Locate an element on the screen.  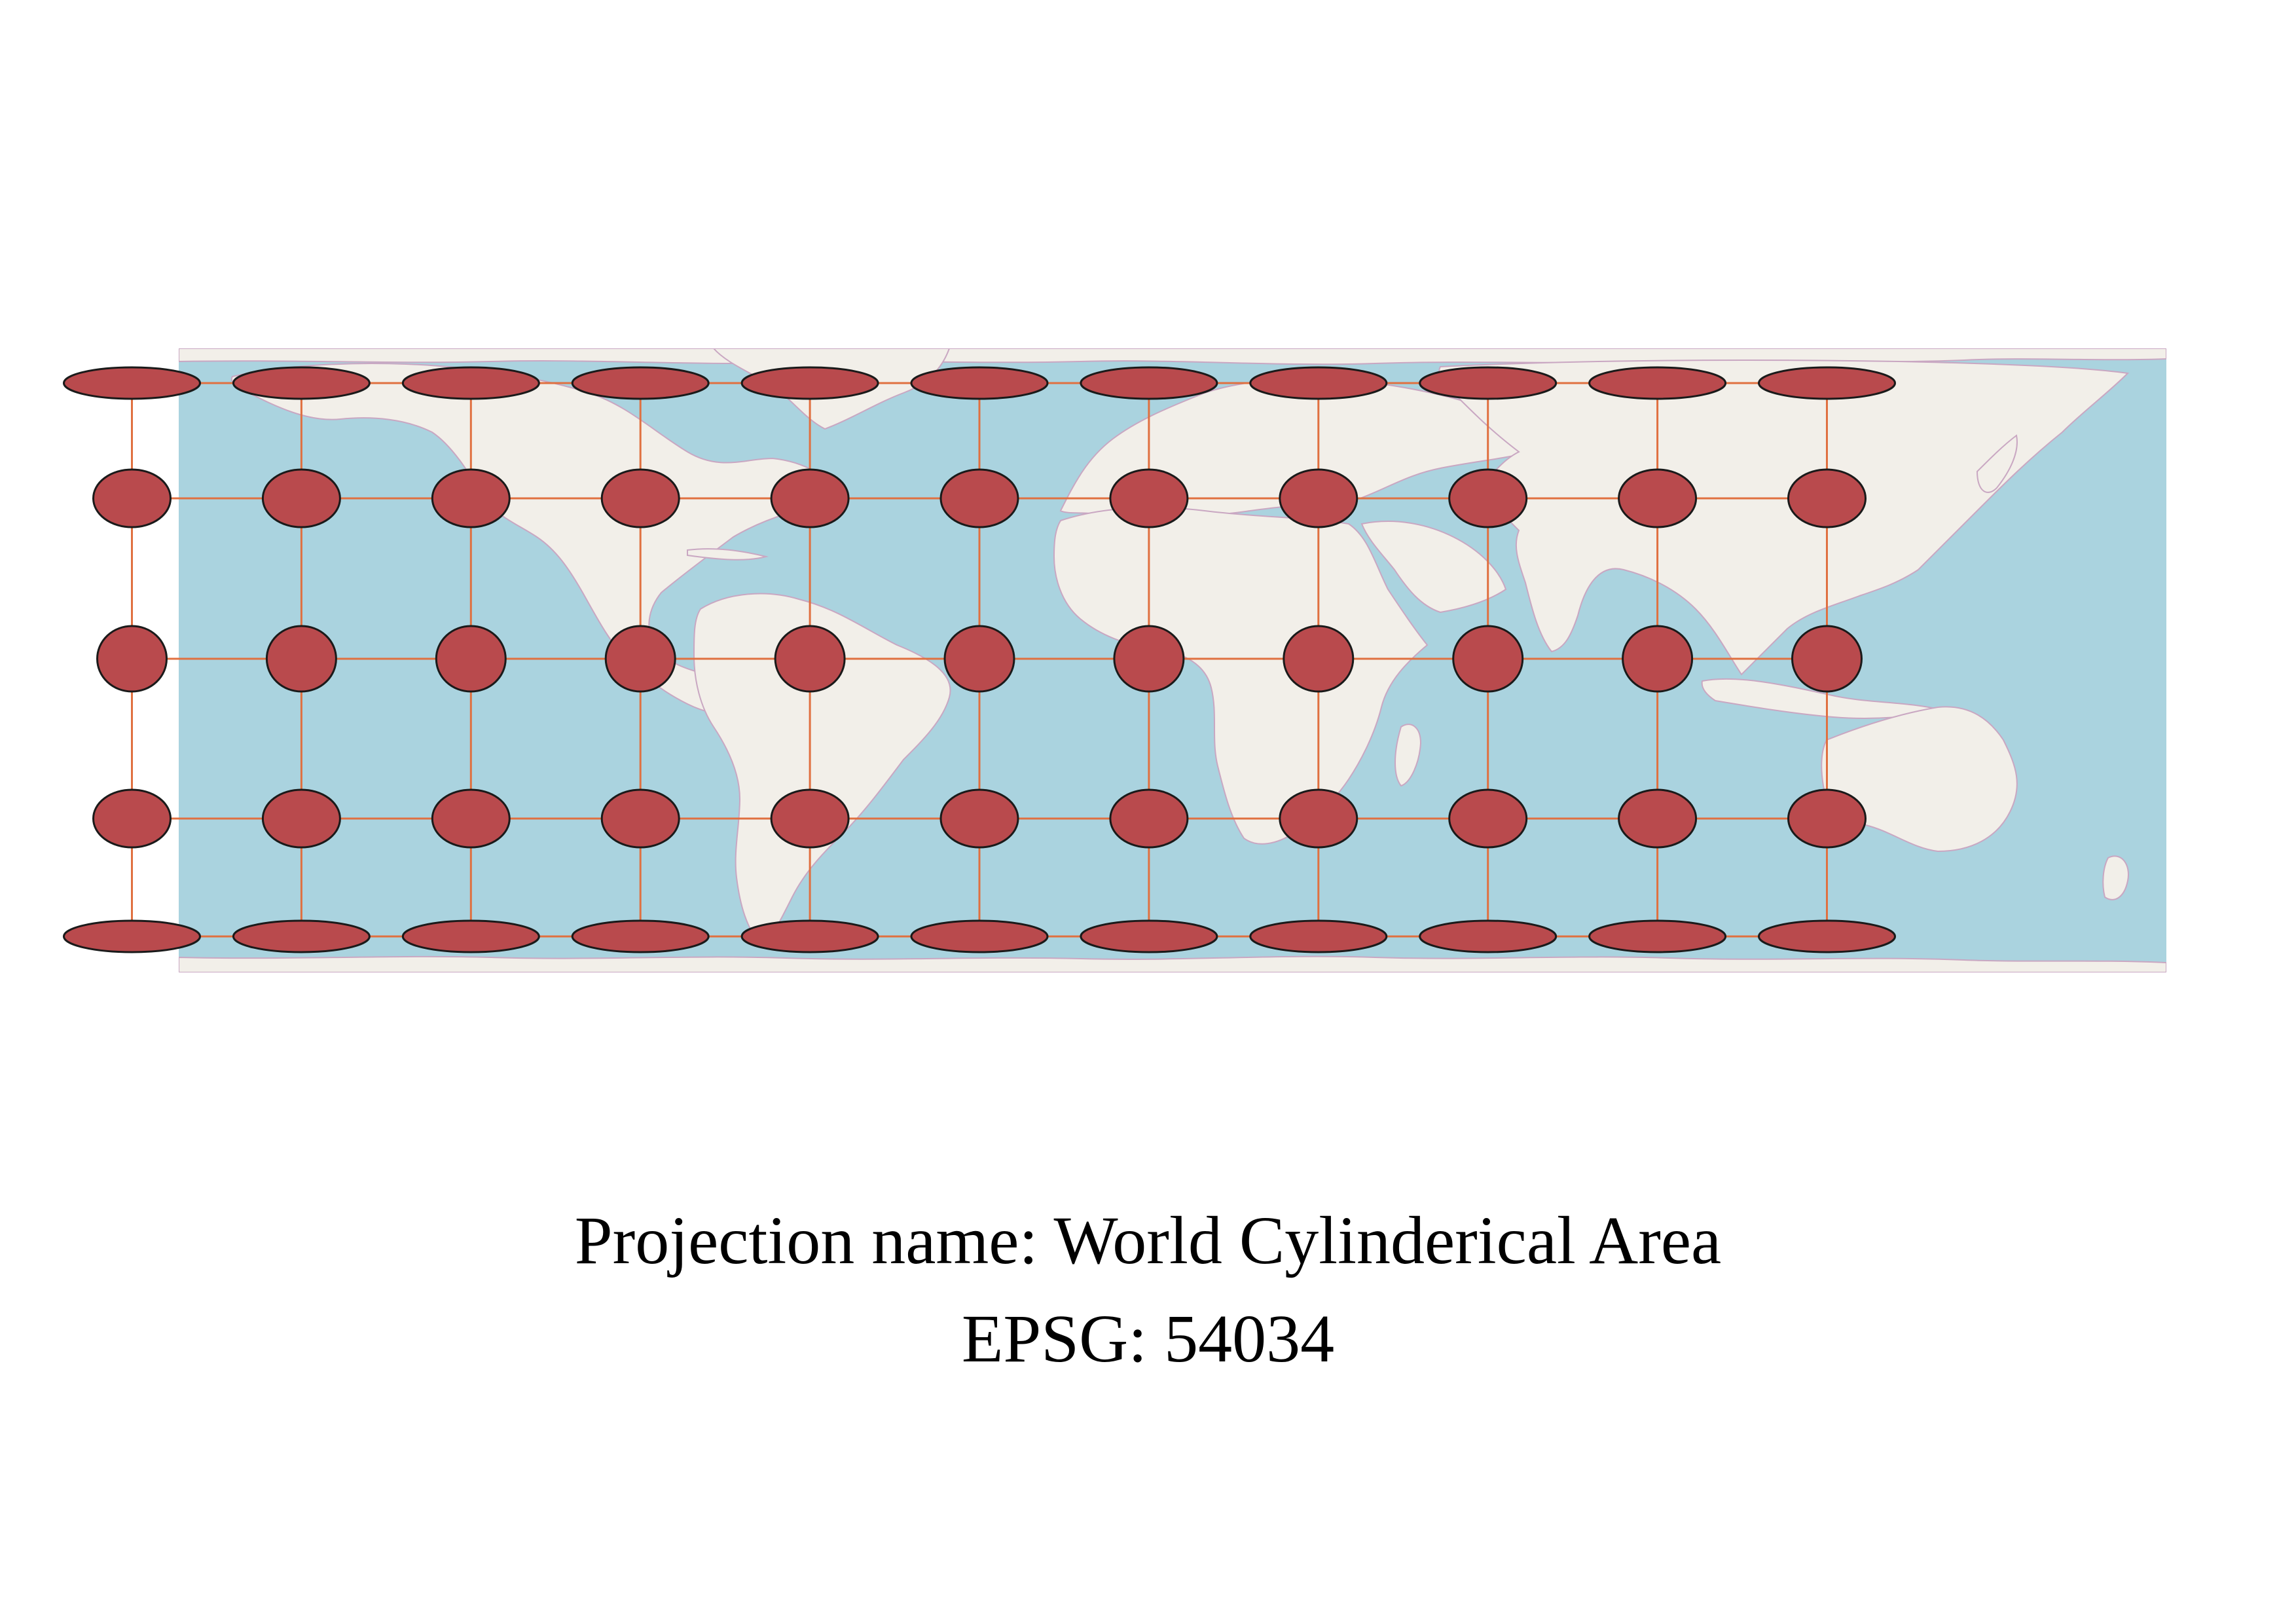
projection-name-text: Projection name: World Cylinderical Area is located at coordinates (1148, 1240).